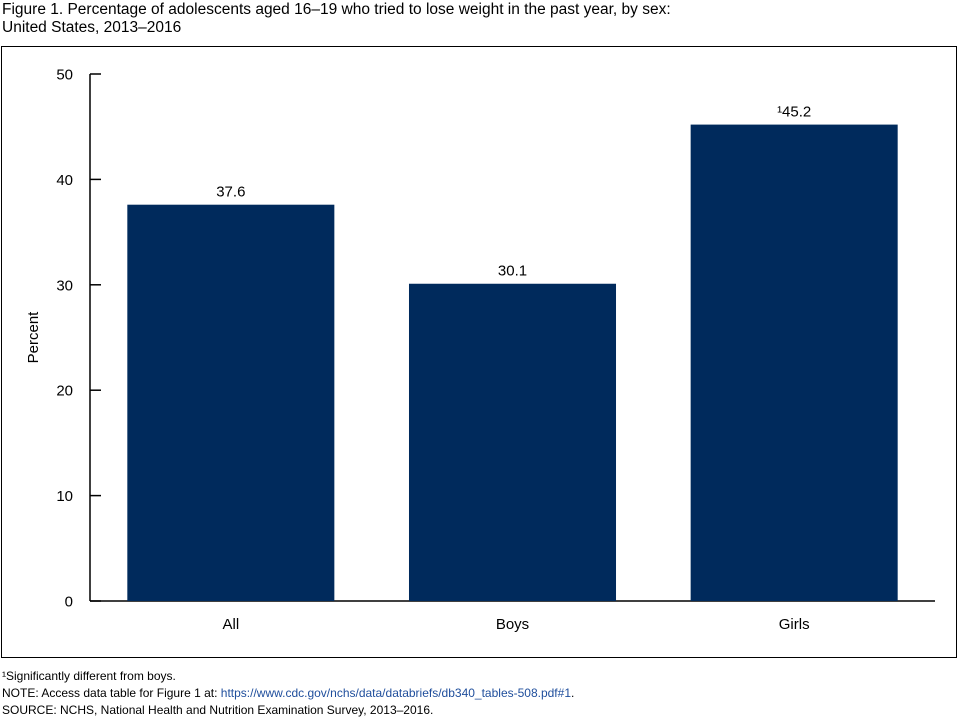  I want to click on data-label-boys: 30.1, so click(512, 271).